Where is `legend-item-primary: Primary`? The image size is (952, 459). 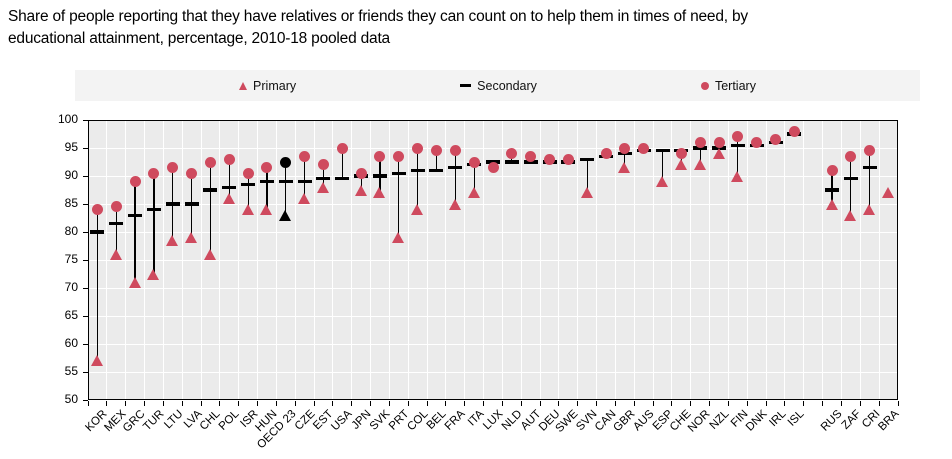
legend-item-primary: Primary is located at coordinates (267, 86).